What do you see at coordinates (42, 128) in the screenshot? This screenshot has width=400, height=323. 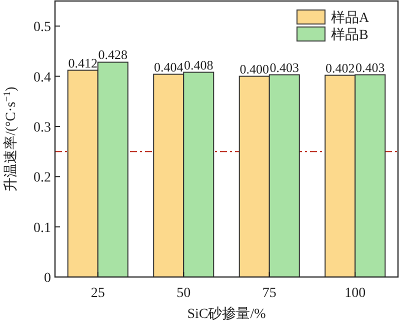 I see `y-tick-label: 0.3` at bounding box center [42, 128].